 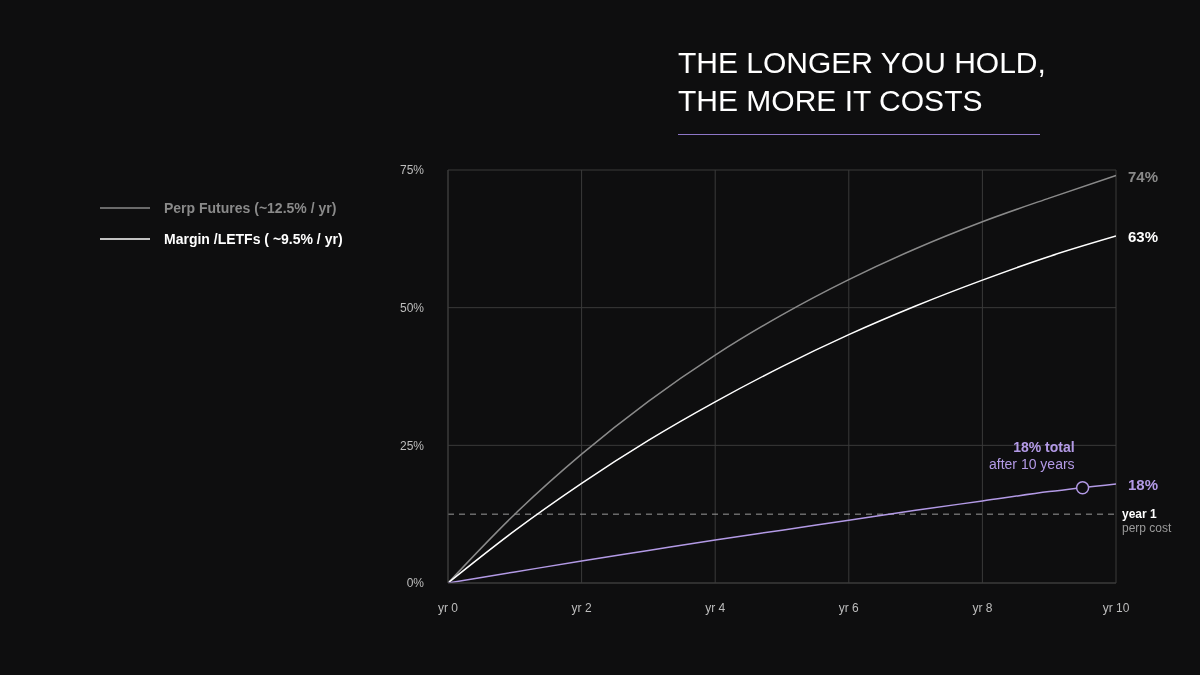 I want to click on legend-label: Perp Futures (~12.5% / yr), so click(x=250, y=207).